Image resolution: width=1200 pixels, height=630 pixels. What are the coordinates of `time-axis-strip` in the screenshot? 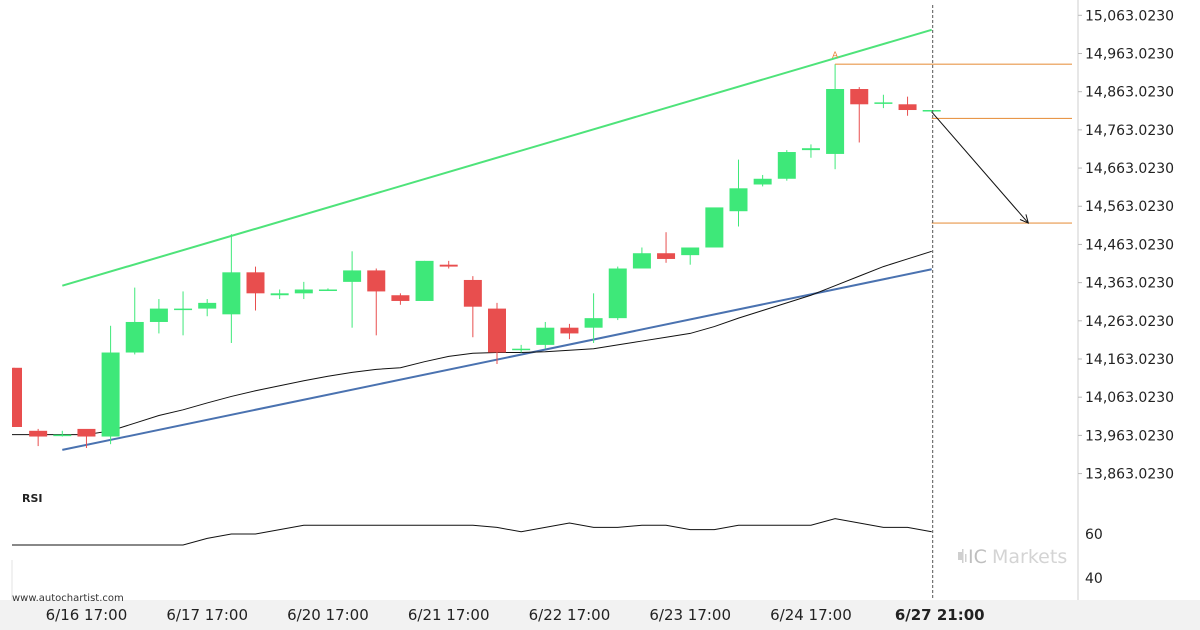 It's located at (600, 615).